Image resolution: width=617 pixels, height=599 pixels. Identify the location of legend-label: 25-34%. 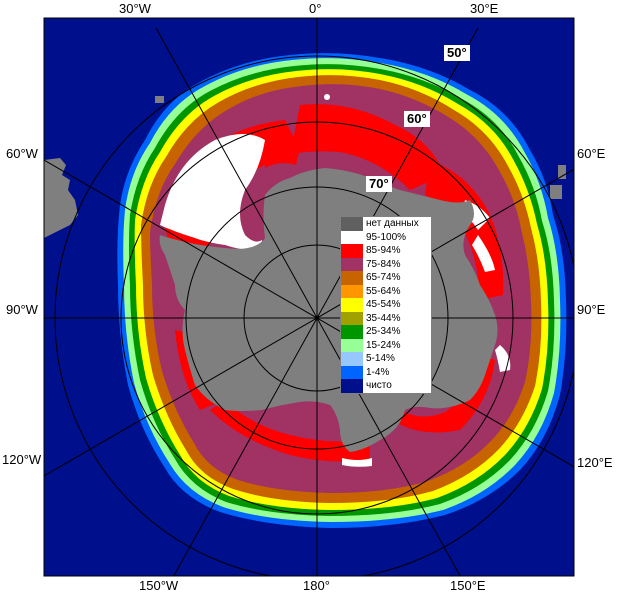
(383, 332).